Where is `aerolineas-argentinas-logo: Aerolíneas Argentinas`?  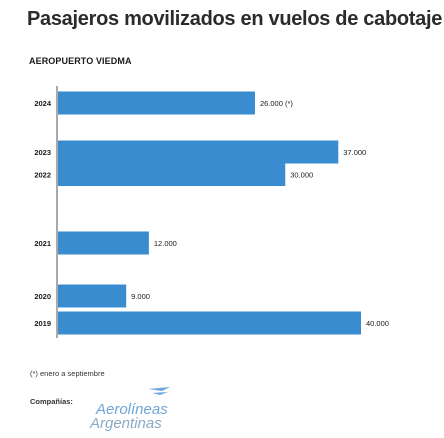
aerolineas-argentinas-logo: Aerolíneas Argentinas is located at coordinates (131, 409).